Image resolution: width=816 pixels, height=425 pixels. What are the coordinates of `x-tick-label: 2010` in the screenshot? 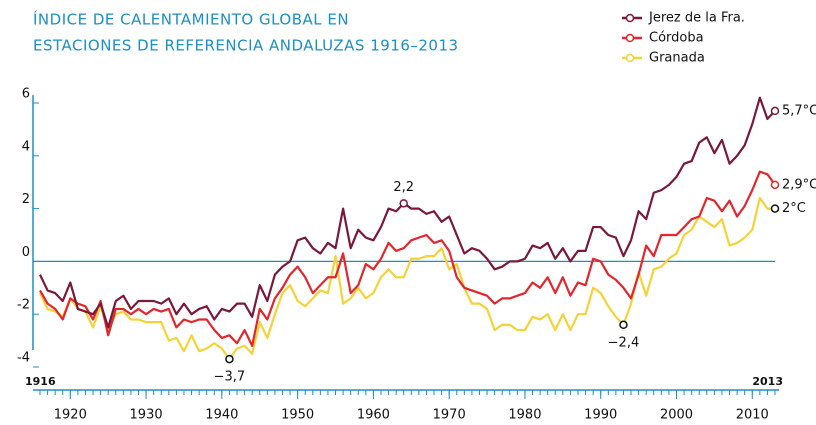 It's located at (752, 415).